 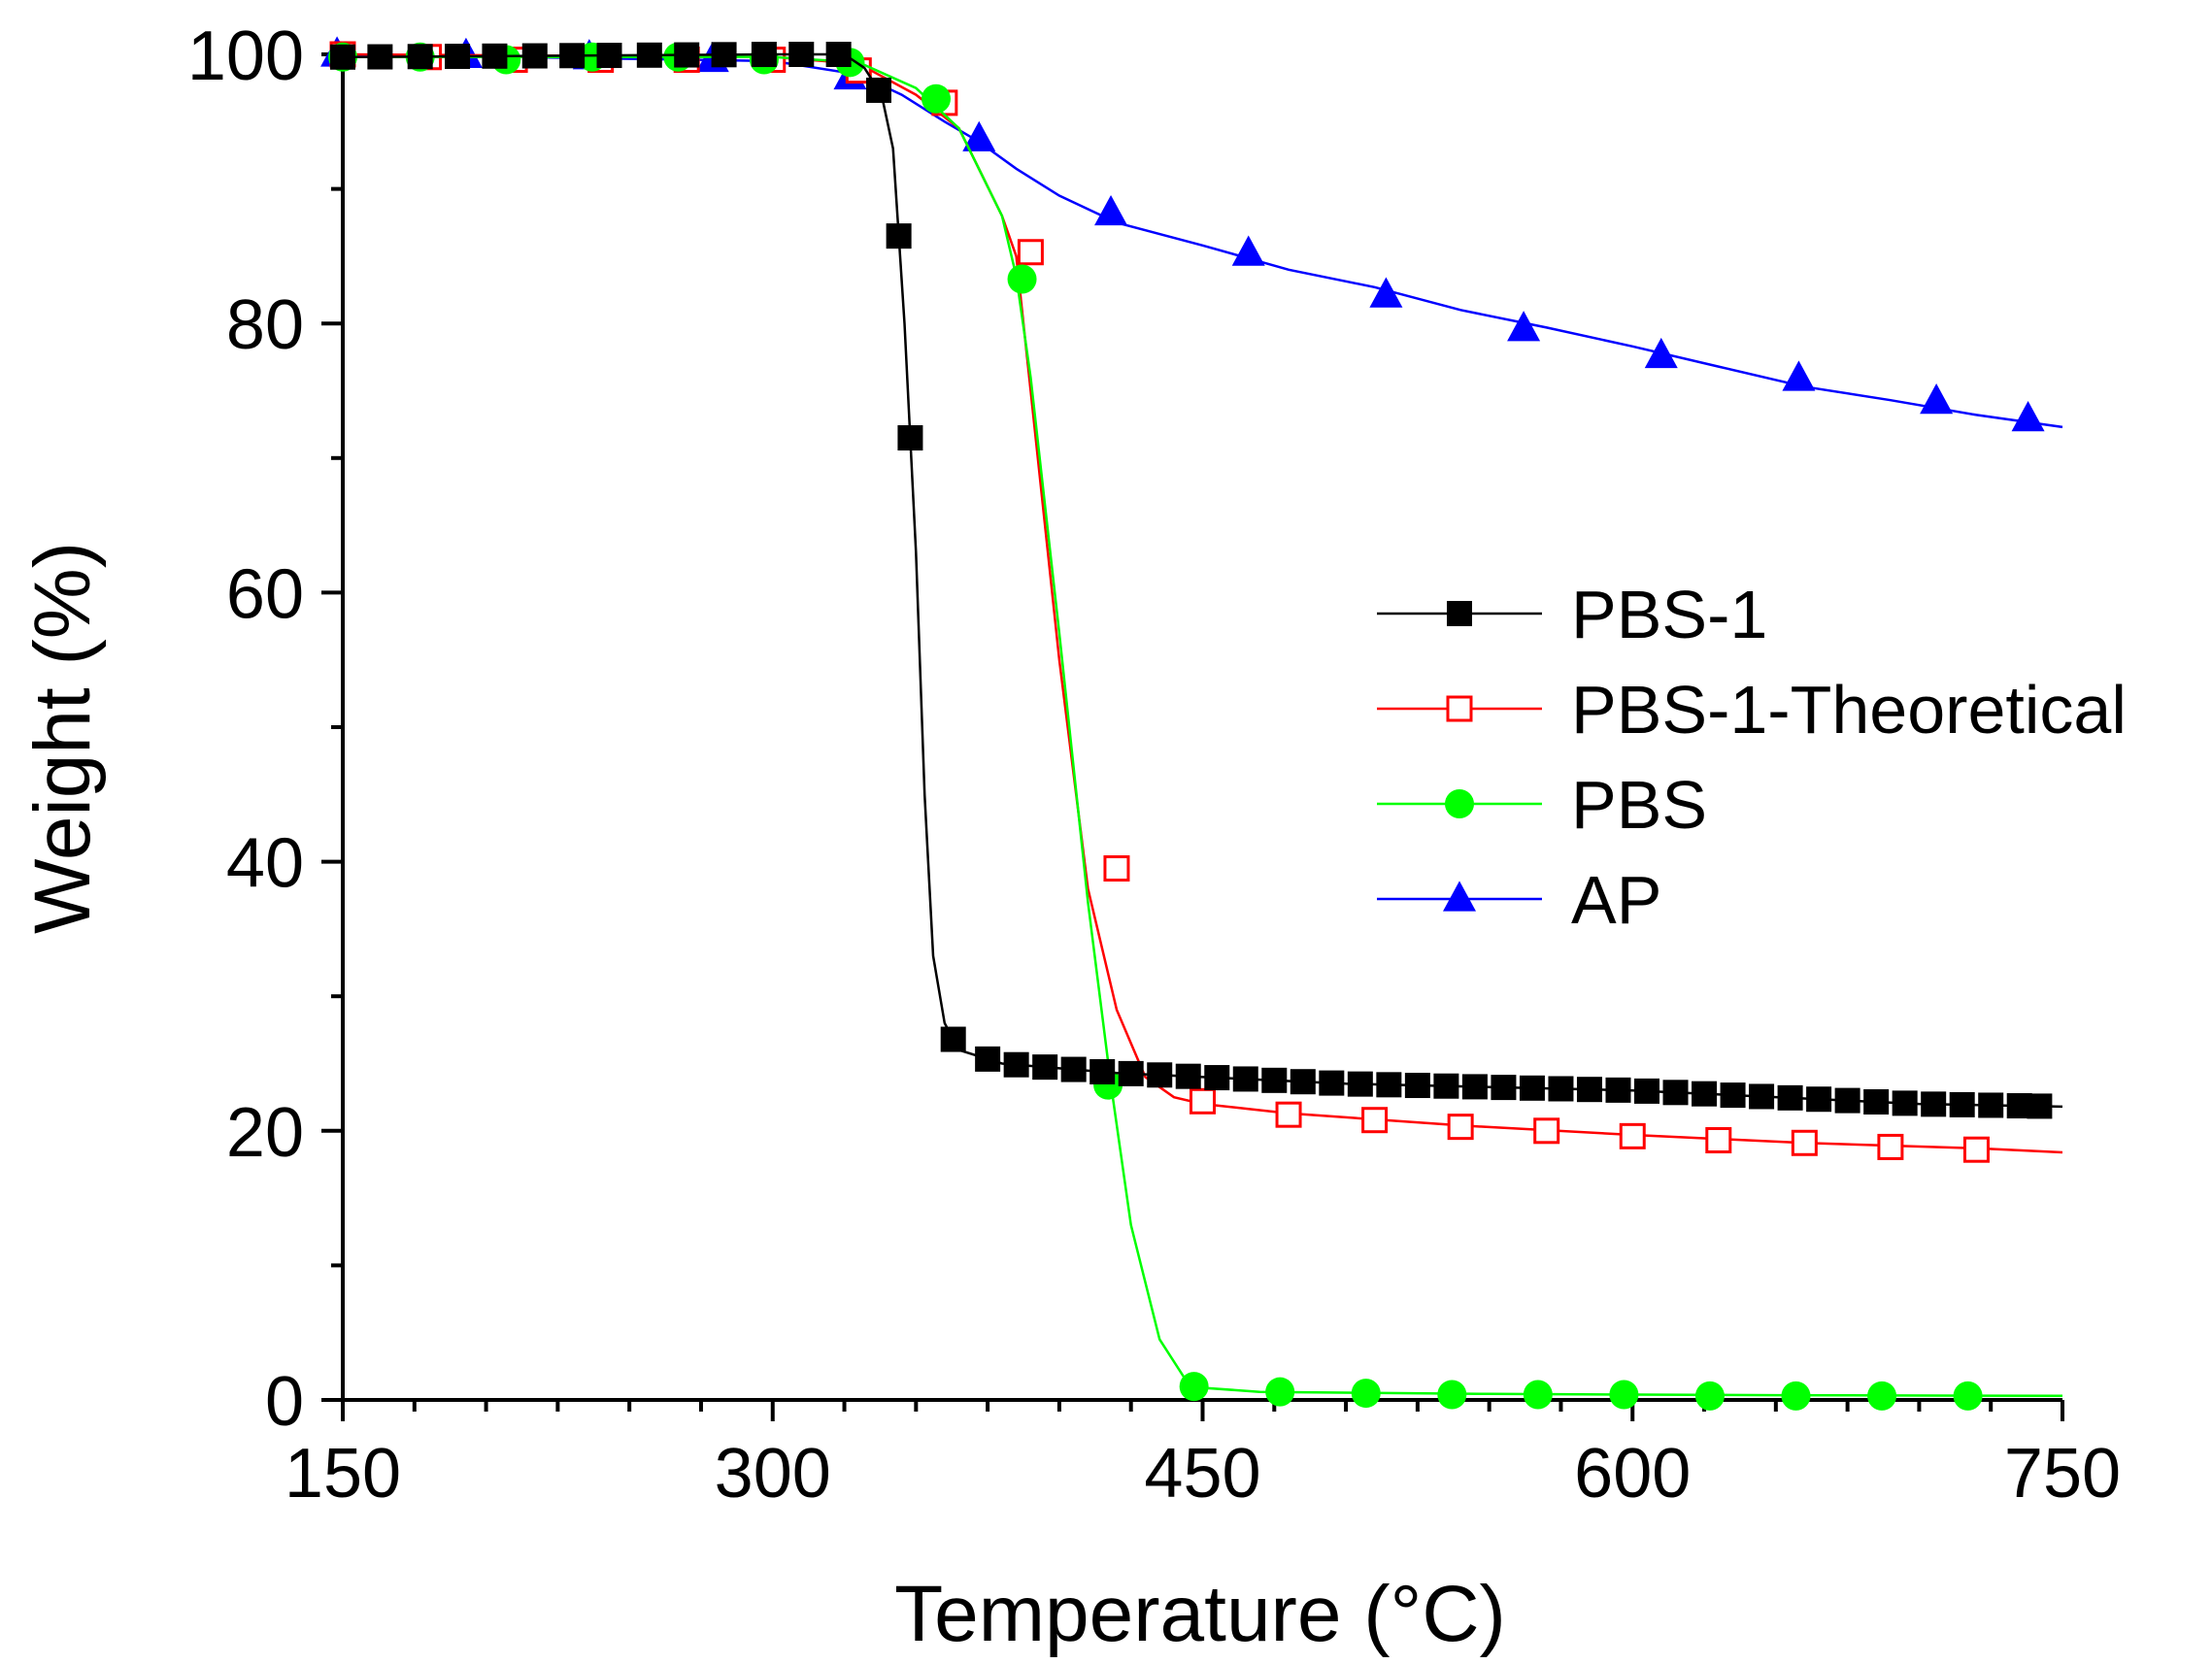 I want to click on y-tick-label: 100, so click(x=245, y=56).